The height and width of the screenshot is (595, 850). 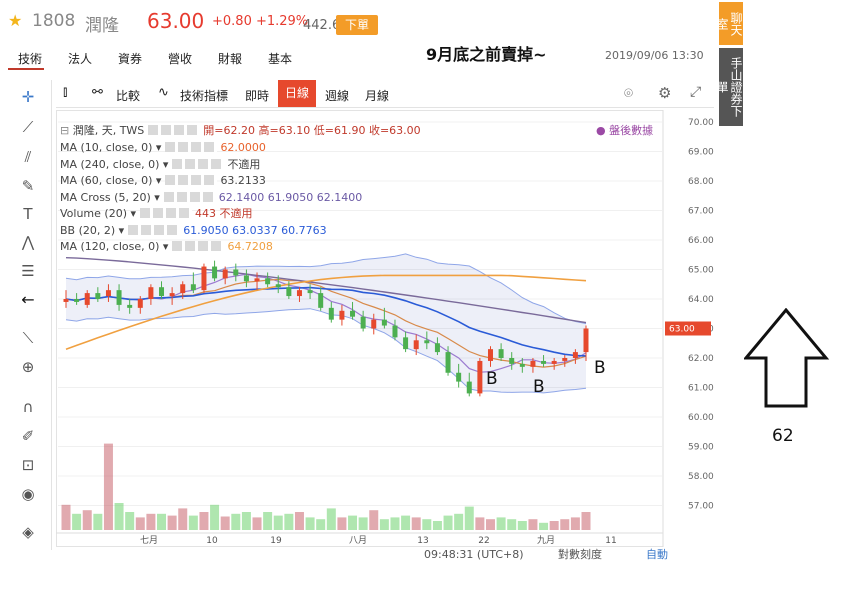 I want to click on log-scale-toggle: 對數刻度, so click(x=580, y=554).